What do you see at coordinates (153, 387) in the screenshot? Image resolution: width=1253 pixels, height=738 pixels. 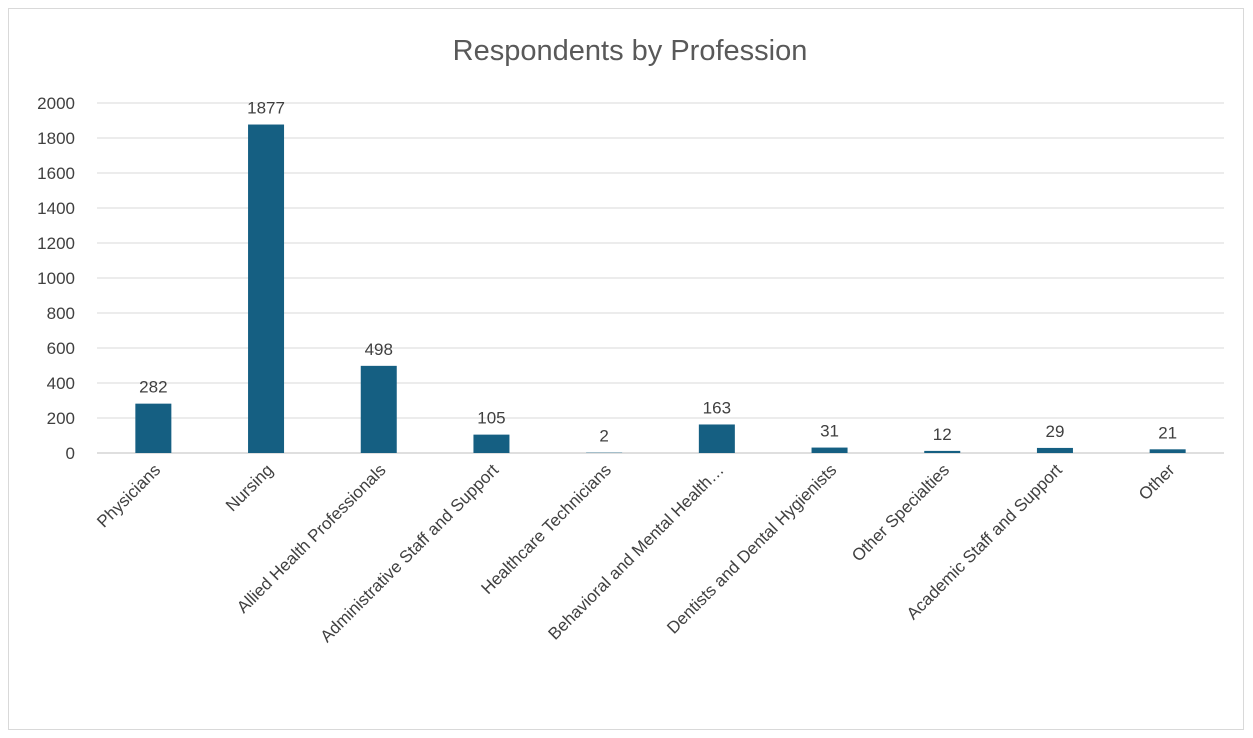 I see `data-label: 282` at bounding box center [153, 387].